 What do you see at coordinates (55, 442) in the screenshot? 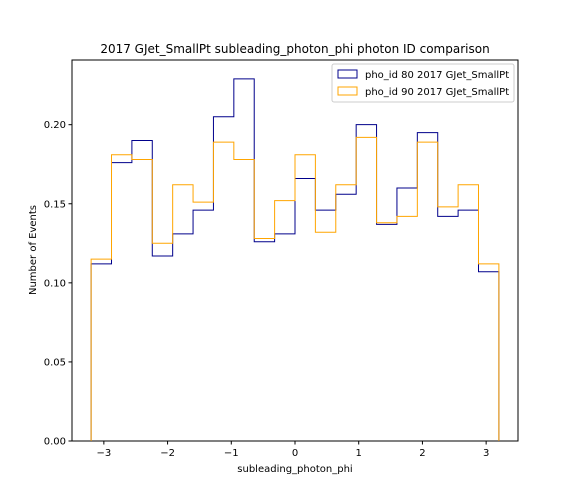
I see `y-tick-label-1: 0.00` at bounding box center [55, 442].